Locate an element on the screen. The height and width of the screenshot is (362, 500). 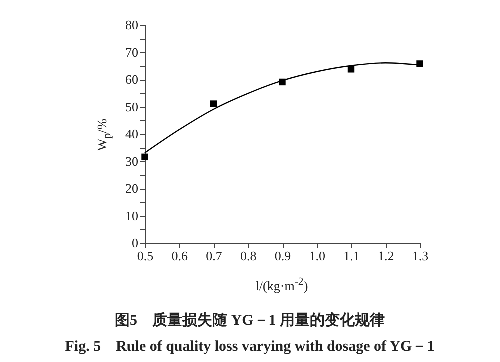
x-tick-label: 0.8 is located at coordinates (248, 256).